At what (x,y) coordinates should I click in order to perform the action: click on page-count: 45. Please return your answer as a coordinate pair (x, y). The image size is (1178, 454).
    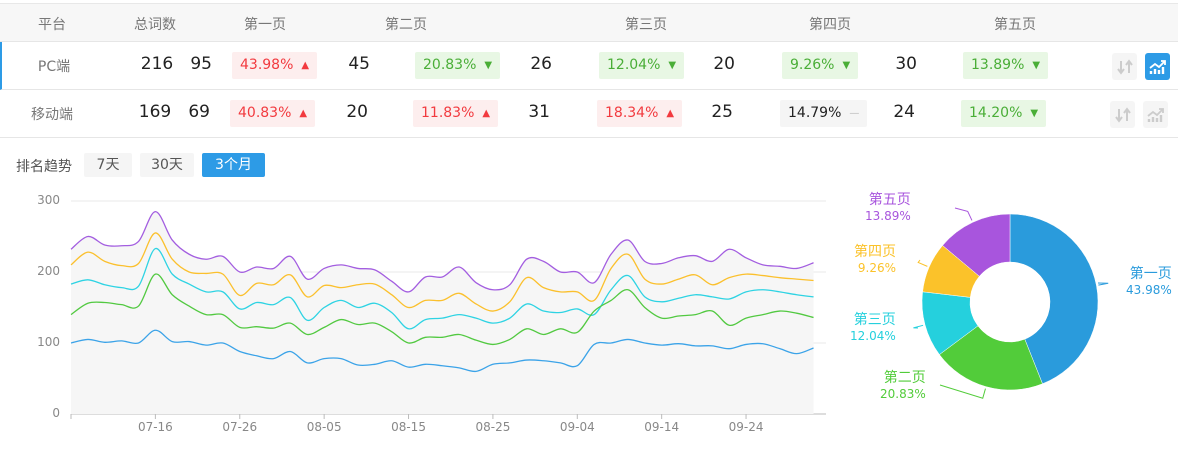
    Looking at the image, I should click on (359, 64).